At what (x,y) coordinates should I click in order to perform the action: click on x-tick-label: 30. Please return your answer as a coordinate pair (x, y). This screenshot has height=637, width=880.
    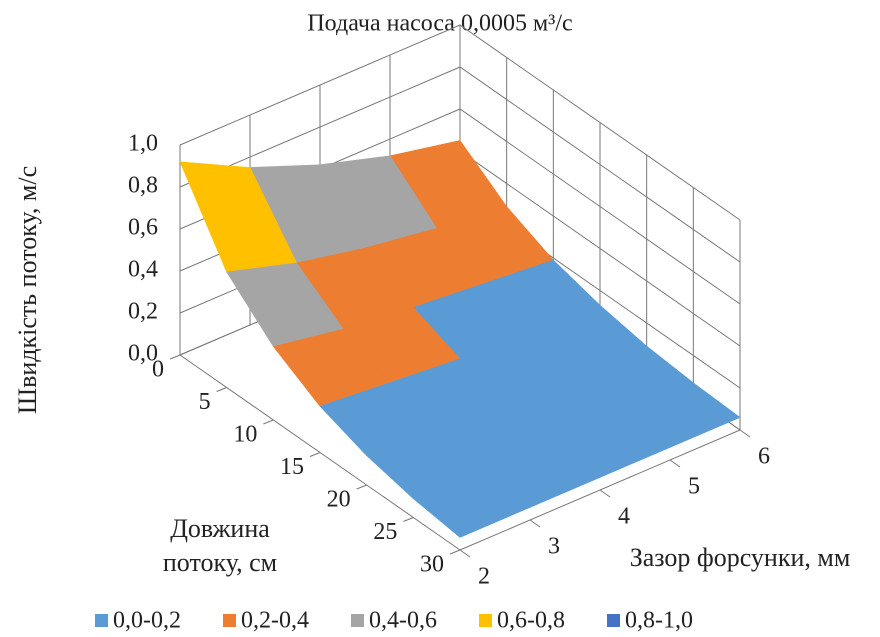
    Looking at the image, I should click on (432, 565).